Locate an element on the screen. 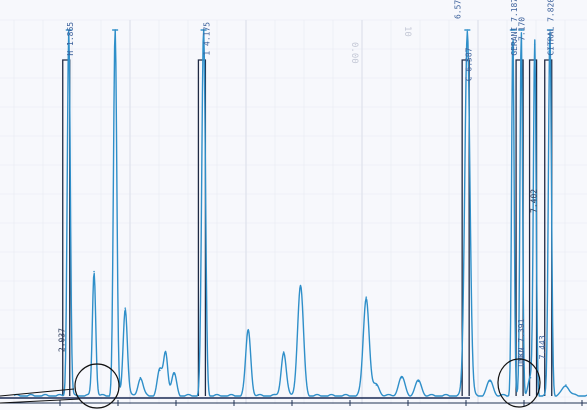  peak-label-10: UNKN 7.391 is located at coordinates (521, 342).